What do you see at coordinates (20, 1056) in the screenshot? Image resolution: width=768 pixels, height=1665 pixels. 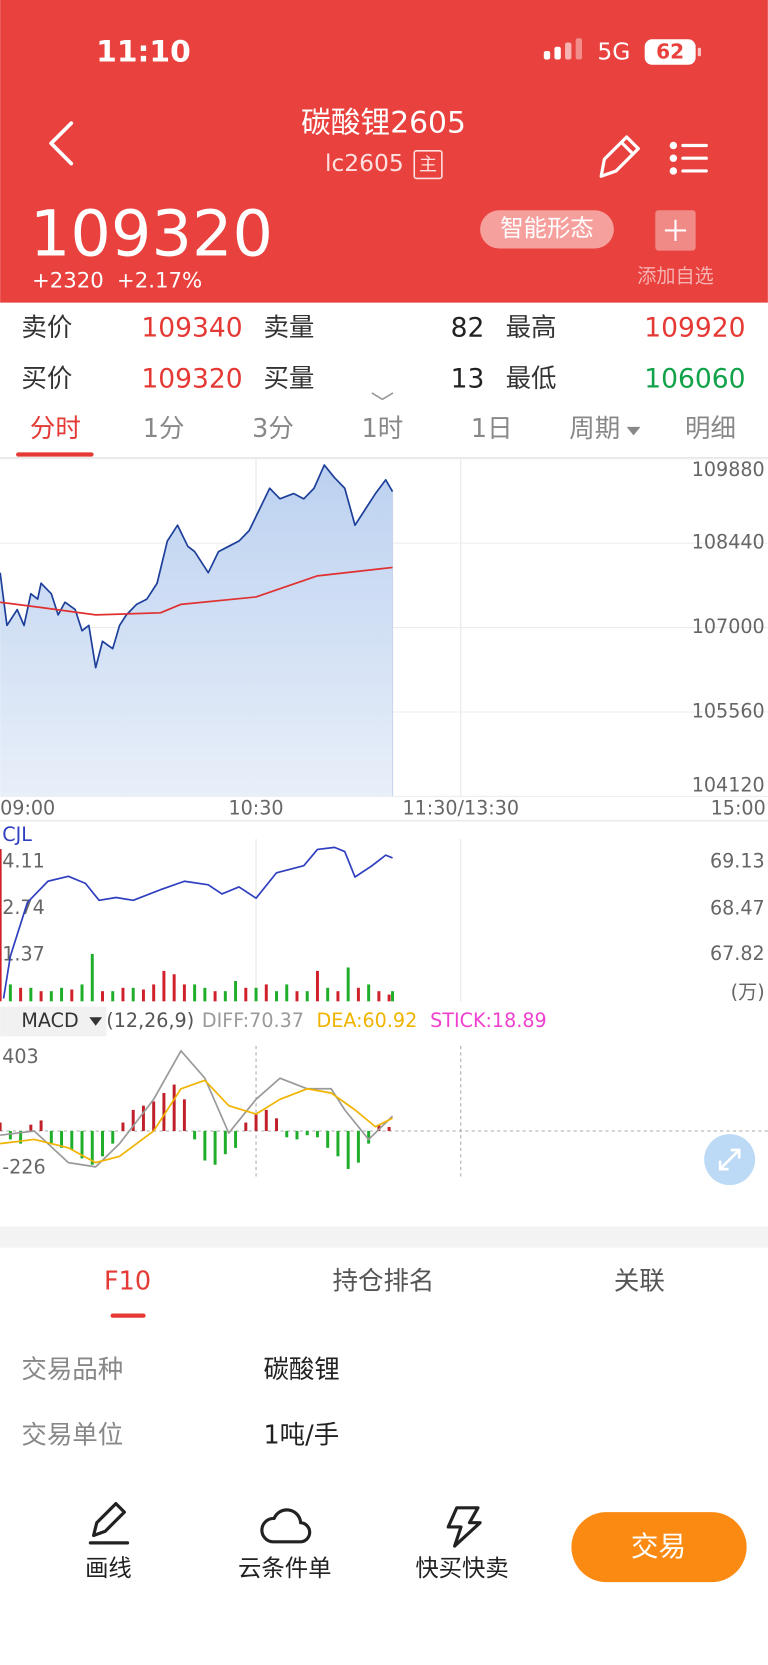 I see `y-tick-label: 403` at bounding box center [20, 1056].